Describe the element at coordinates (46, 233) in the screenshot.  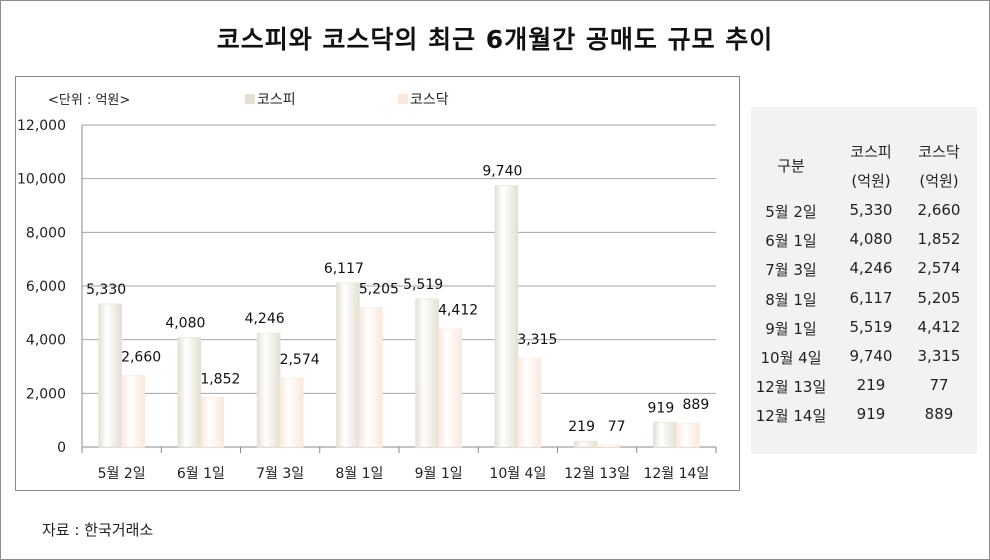
I see `y-tick-label: 8,000` at that location.